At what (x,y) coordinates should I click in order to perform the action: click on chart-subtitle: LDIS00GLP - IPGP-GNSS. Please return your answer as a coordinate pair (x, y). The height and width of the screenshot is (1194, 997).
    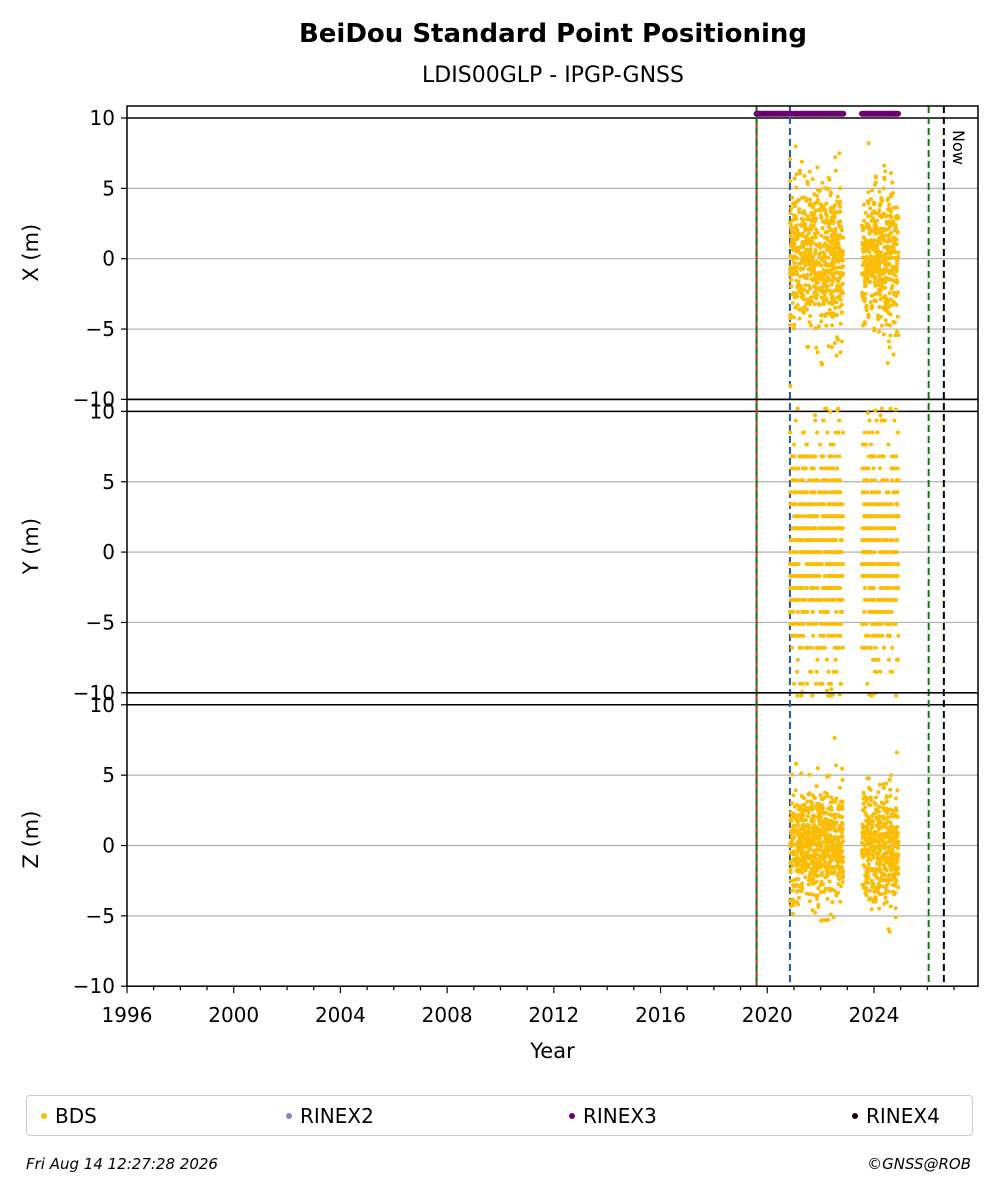
    Looking at the image, I should click on (553, 75).